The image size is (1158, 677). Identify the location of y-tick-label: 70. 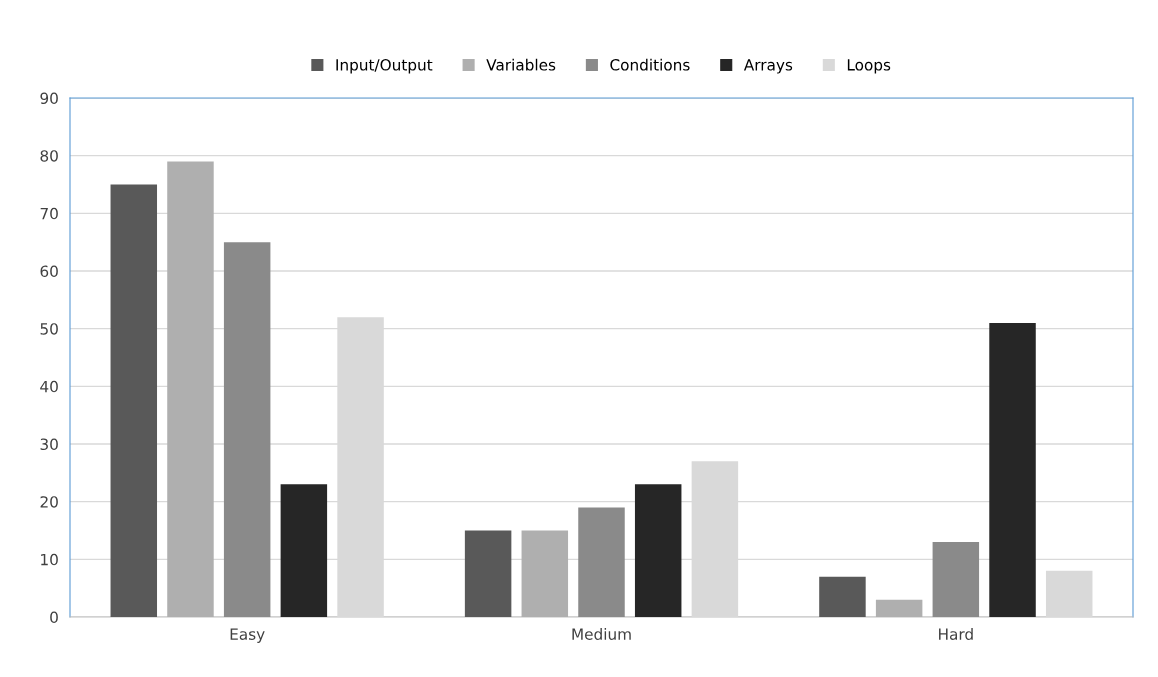
(49, 213).